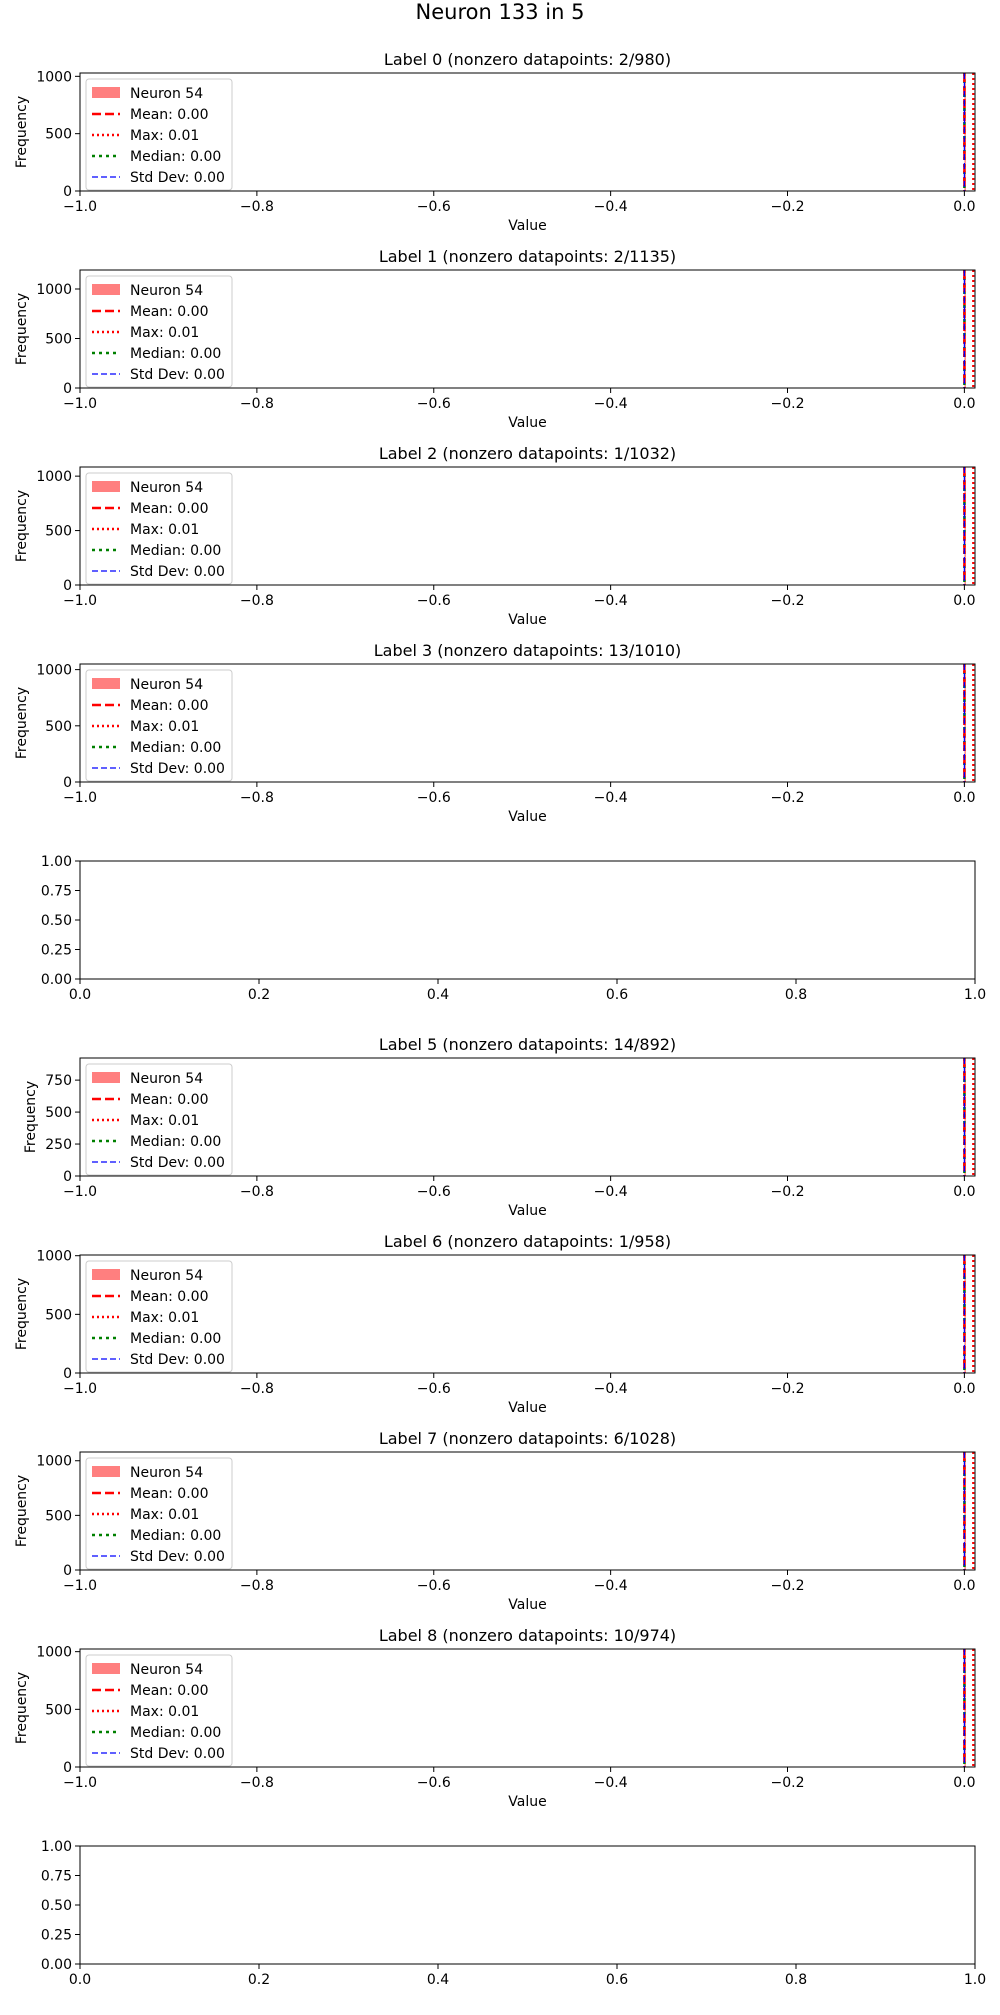 The image size is (1000, 2015). What do you see at coordinates (513, 1913) in the screenshot?
I see `subplot-9: 0.0 0.2 0.4 0.6 0.8 1.0 0.00 0.25 0.50 0.75 1.00` at bounding box center [513, 1913].